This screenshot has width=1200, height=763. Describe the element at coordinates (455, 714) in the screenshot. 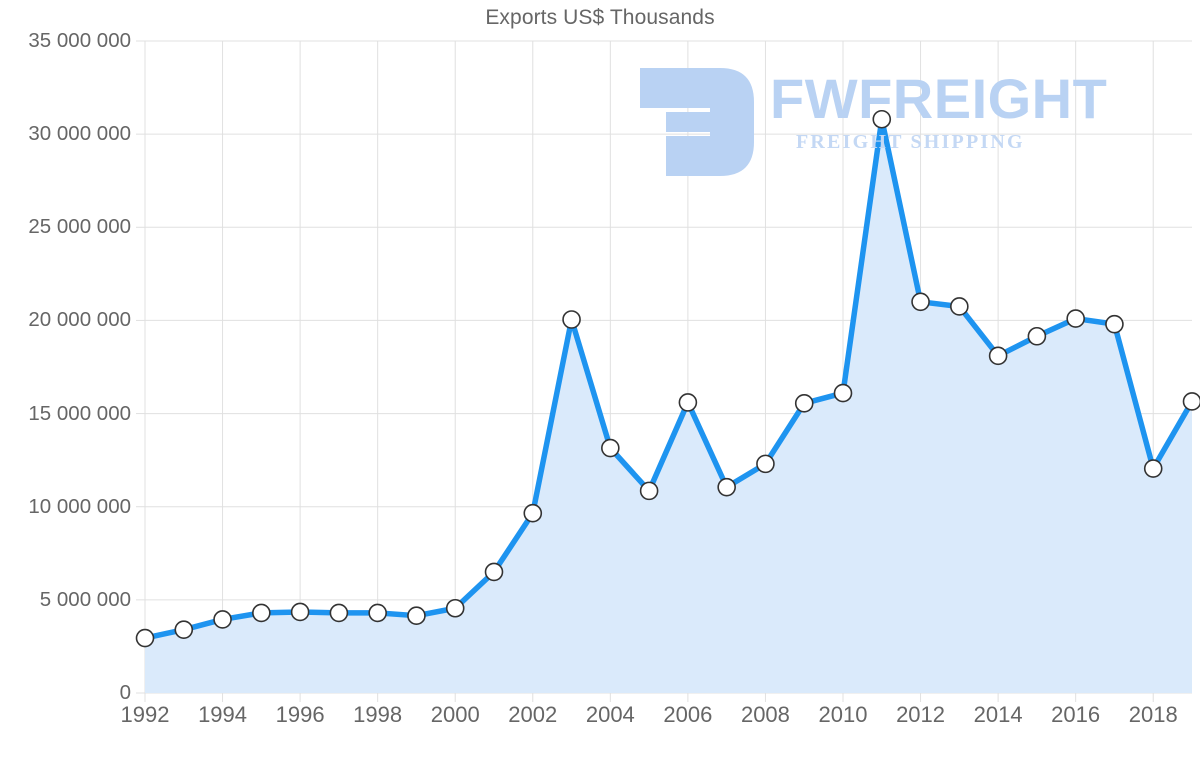

I see `x-axis-tick-label: 2000` at that location.